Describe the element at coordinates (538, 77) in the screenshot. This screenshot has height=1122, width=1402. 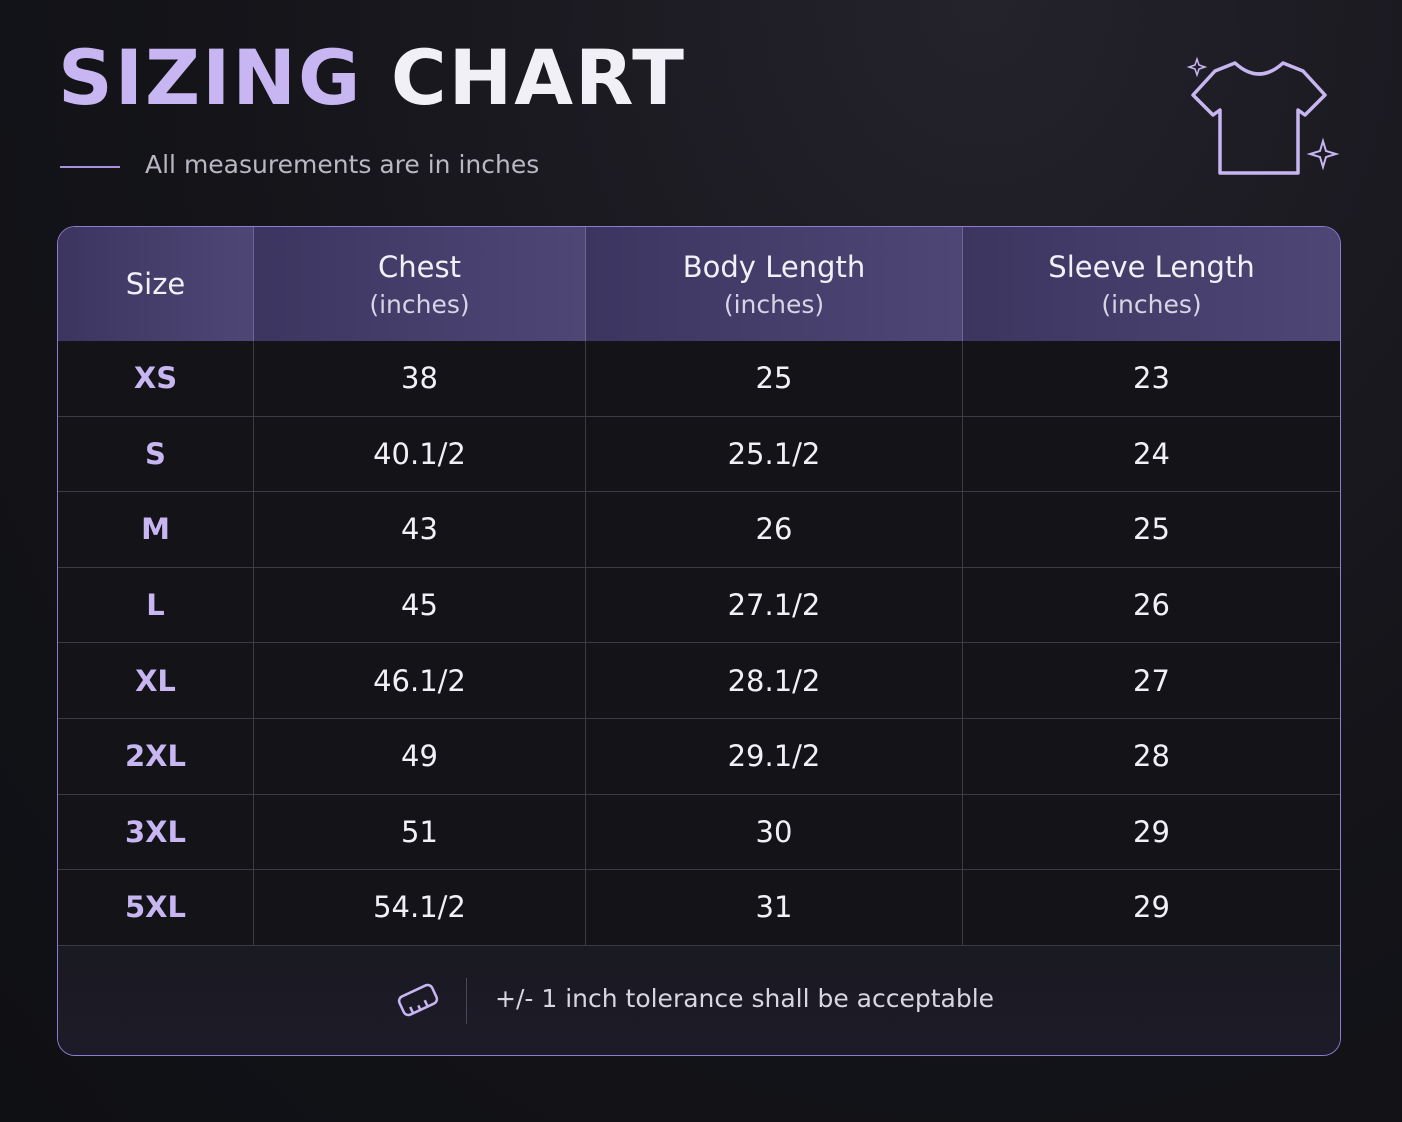
I see `title-rest: CHART` at that location.